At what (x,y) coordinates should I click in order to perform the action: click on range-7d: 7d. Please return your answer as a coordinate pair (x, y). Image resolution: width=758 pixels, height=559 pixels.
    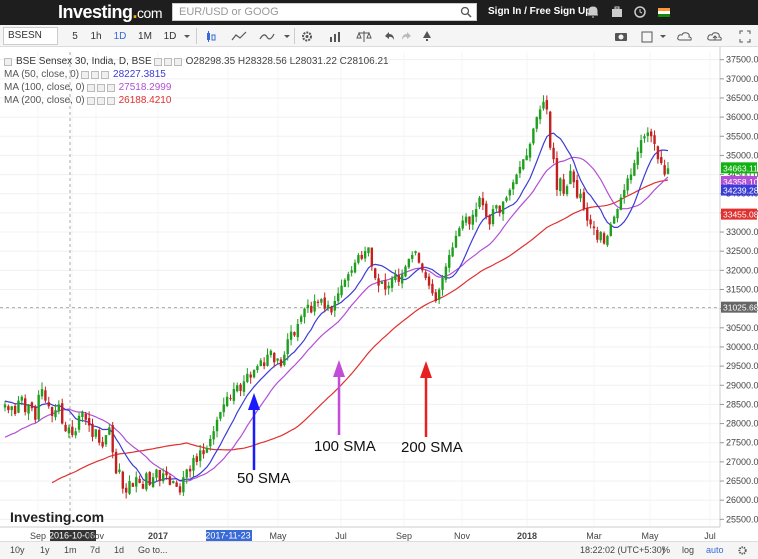
    Looking at the image, I should click on (95, 550).